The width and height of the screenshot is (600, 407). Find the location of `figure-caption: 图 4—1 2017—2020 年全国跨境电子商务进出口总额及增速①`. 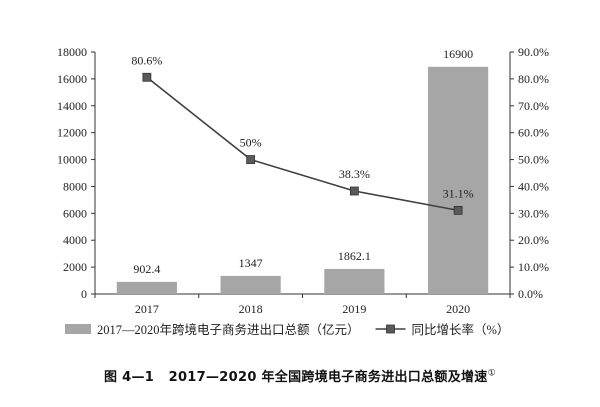

figure-caption: 图 4—1 2017—2020 年全国跨境电子商务进出口总额及增速① is located at coordinates (300, 375).